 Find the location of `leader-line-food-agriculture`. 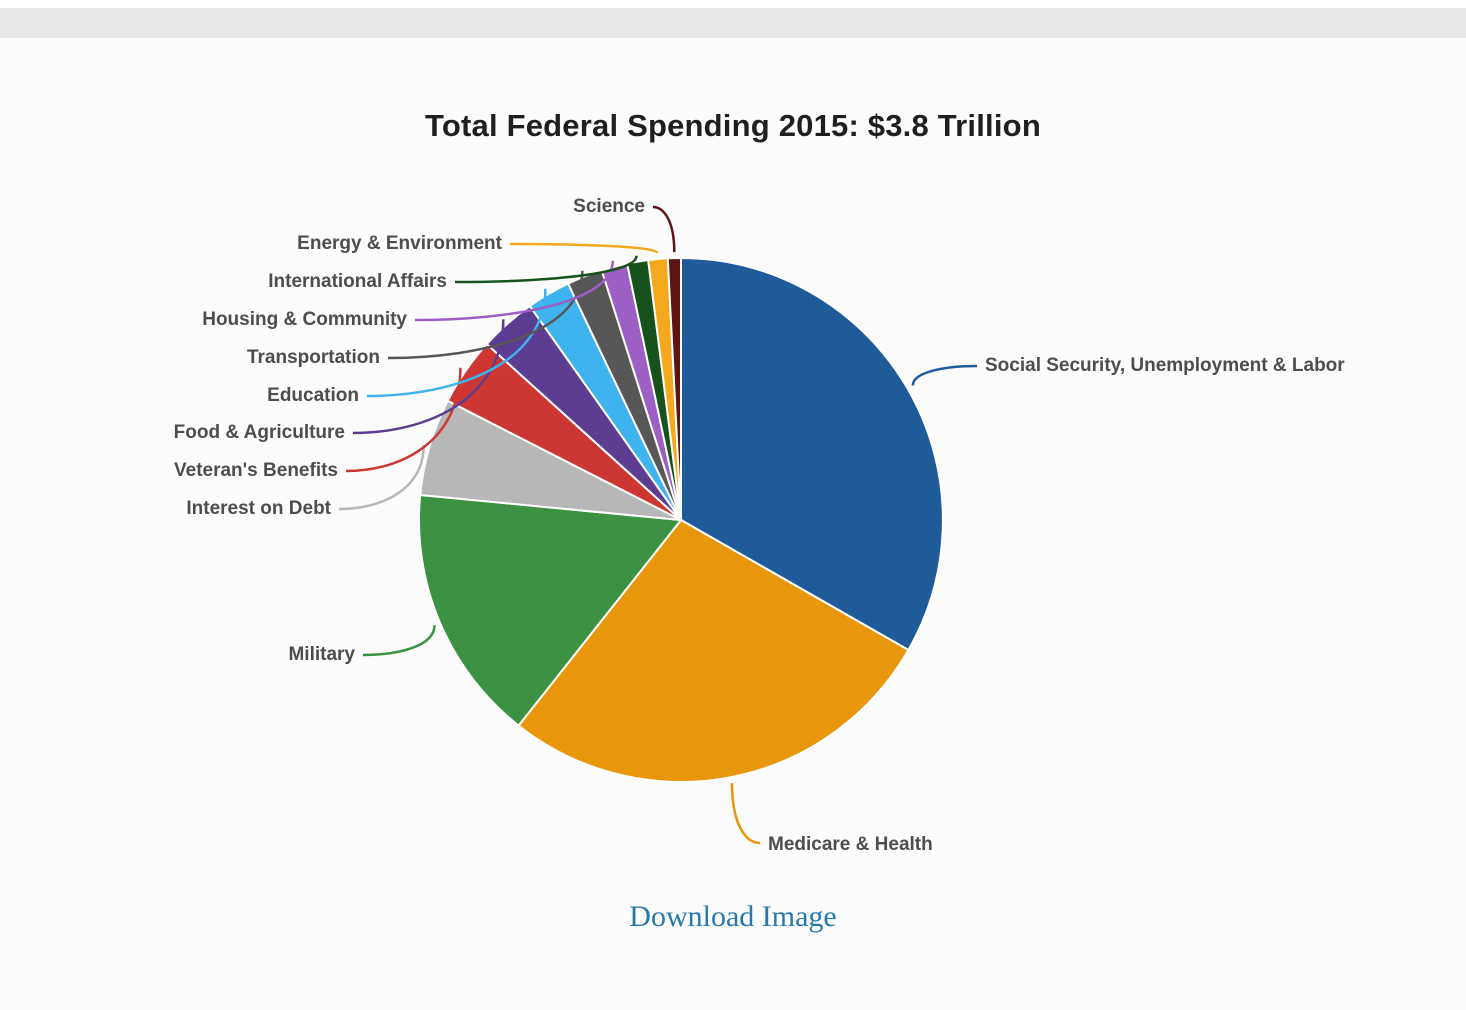

leader-line-food-agriculture is located at coordinates (428, 377).